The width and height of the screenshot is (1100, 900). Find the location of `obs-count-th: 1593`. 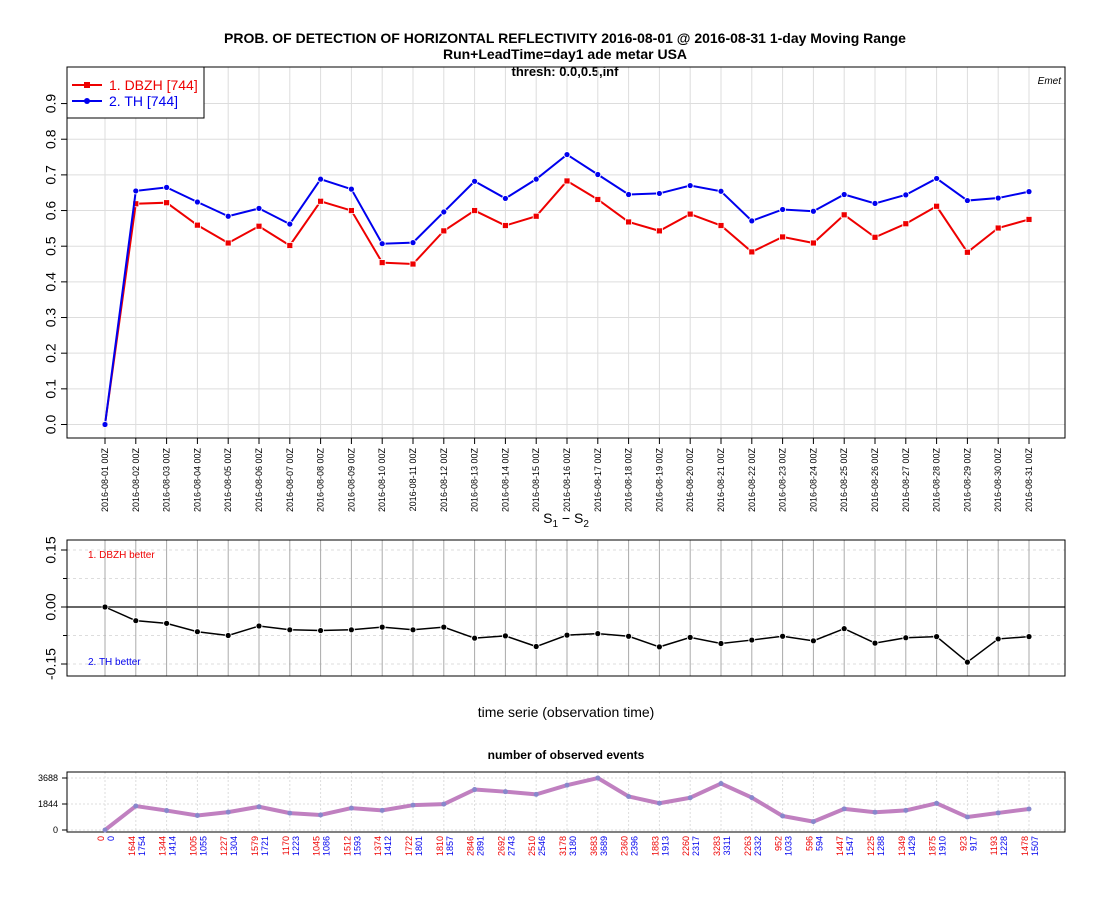

obs-count-th: 1593 is located at coordinates (357, 846).